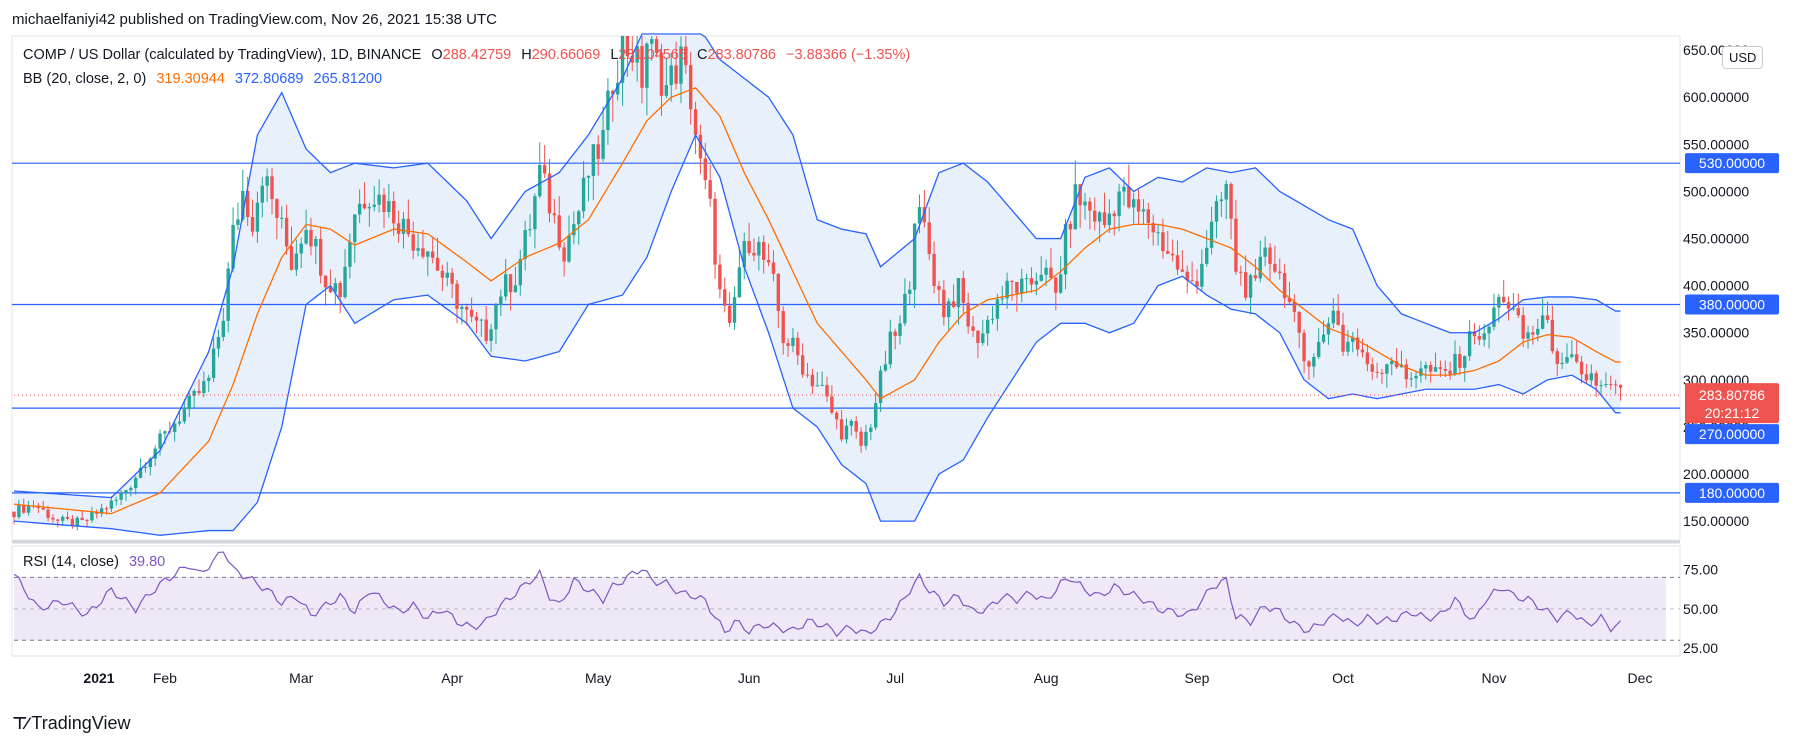 This screenshot has width=1801, height=747. I want to click on currency-button: USD, so click(1743, 57).